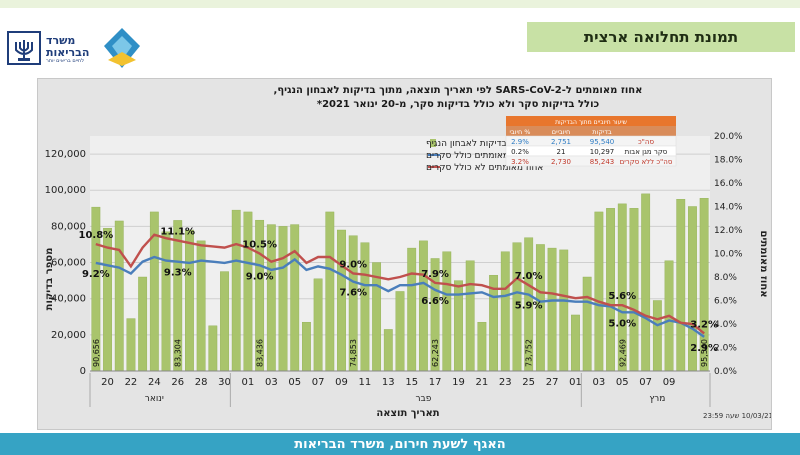 Image resolution: width=800 pixels, height=455 pixels. What do you see at coordinates (725, 372) in the screenshot?
I see `y2-tick-label: 0.0%` at bounding box center [725, 372].